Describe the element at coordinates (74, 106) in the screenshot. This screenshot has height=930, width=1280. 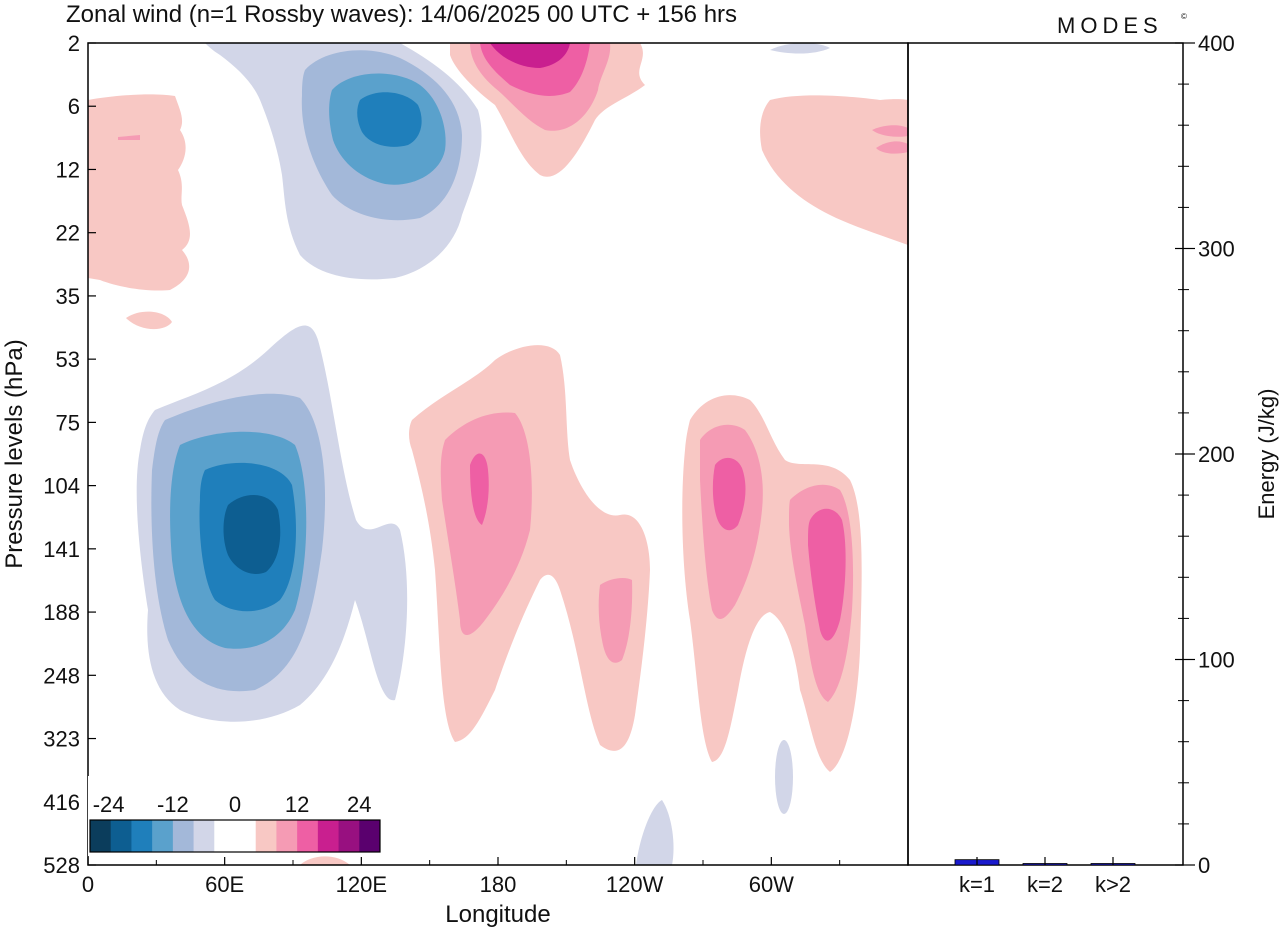
I see `y-tick-label: 6` at that location.